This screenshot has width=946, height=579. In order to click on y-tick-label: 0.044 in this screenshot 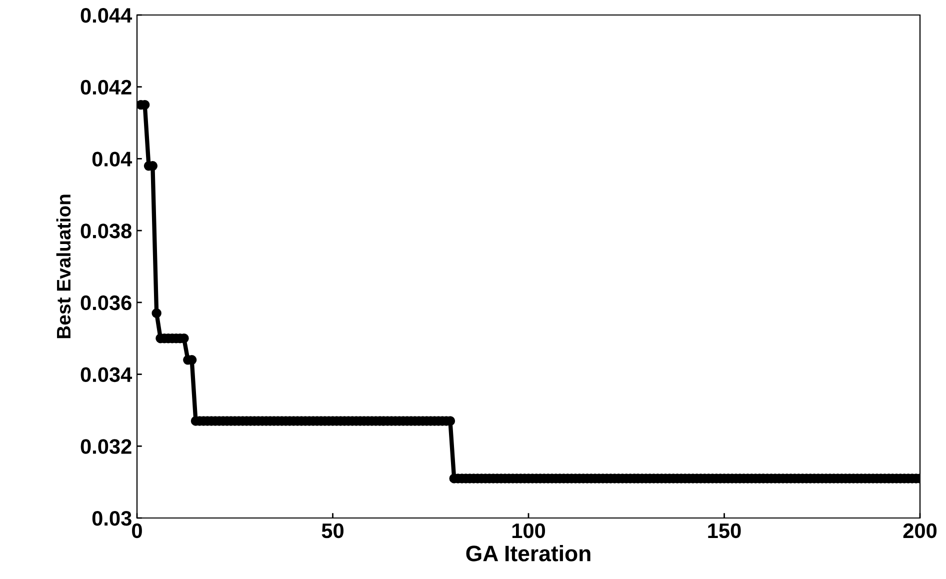, I will do `click(106, 15)`.